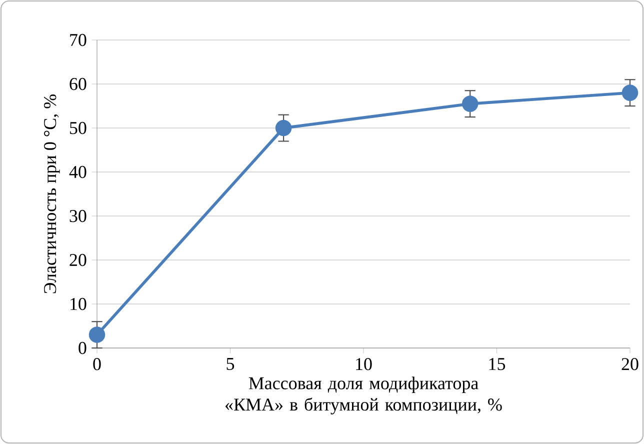  I want to click on y-tick-label: 40, so click(77, 172).